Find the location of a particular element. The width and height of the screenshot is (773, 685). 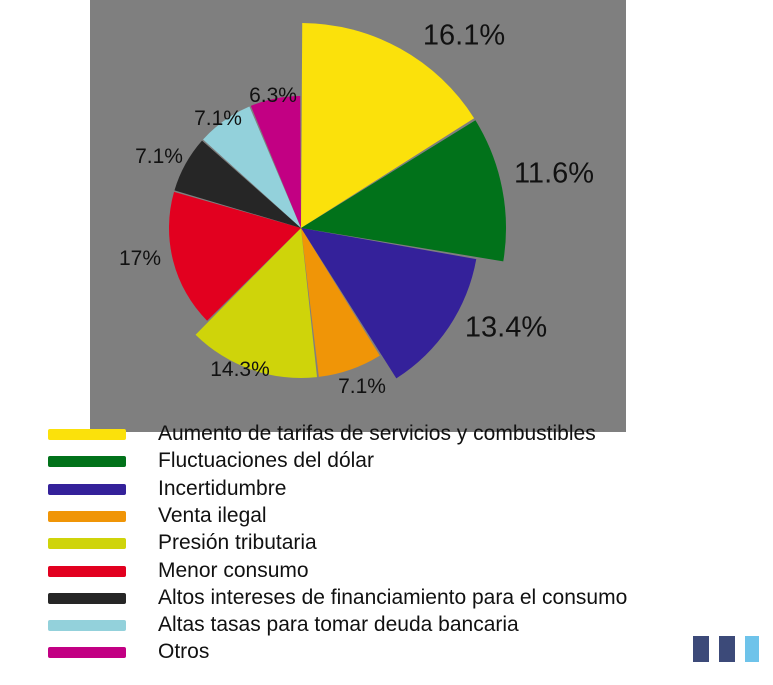

legend-item: Otros is located at coordinates (386, 651).